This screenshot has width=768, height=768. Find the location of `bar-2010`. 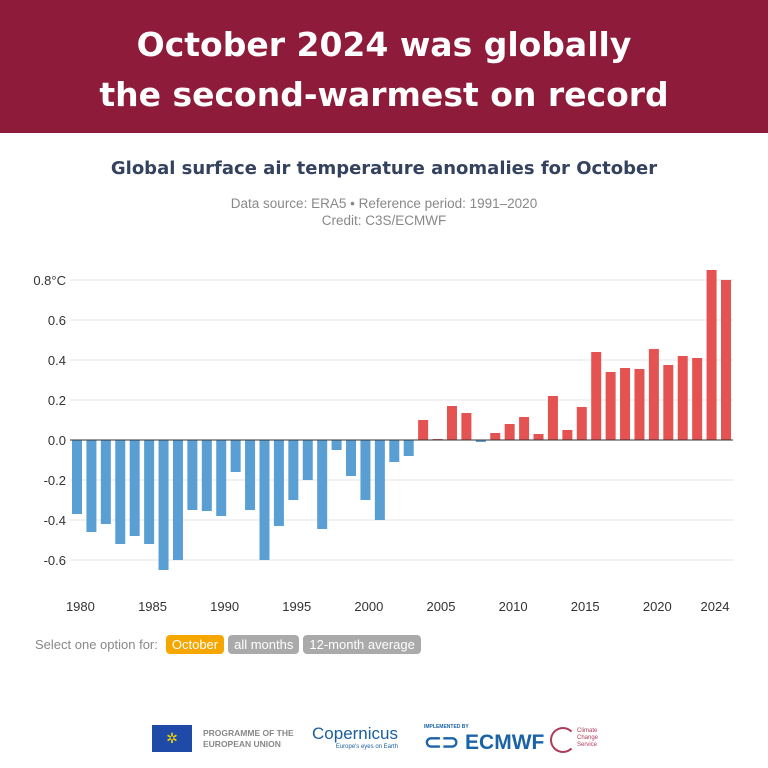

bar-2010 is located at coordinates (524, 428).